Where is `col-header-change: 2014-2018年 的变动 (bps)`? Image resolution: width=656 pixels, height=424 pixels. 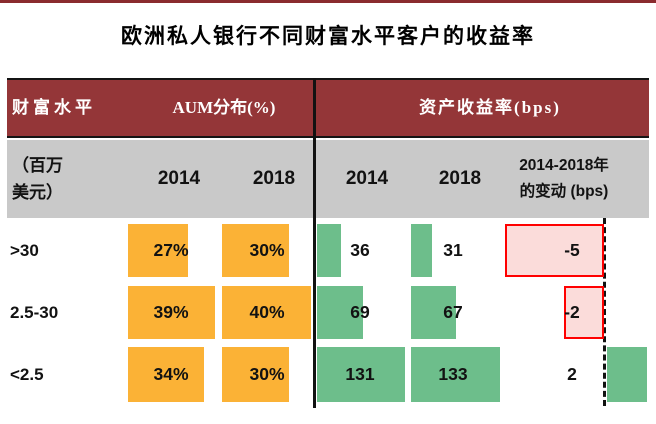
col-header-change: 2014-2018年 的变动 (bps) is located at coordinates (564, 179).